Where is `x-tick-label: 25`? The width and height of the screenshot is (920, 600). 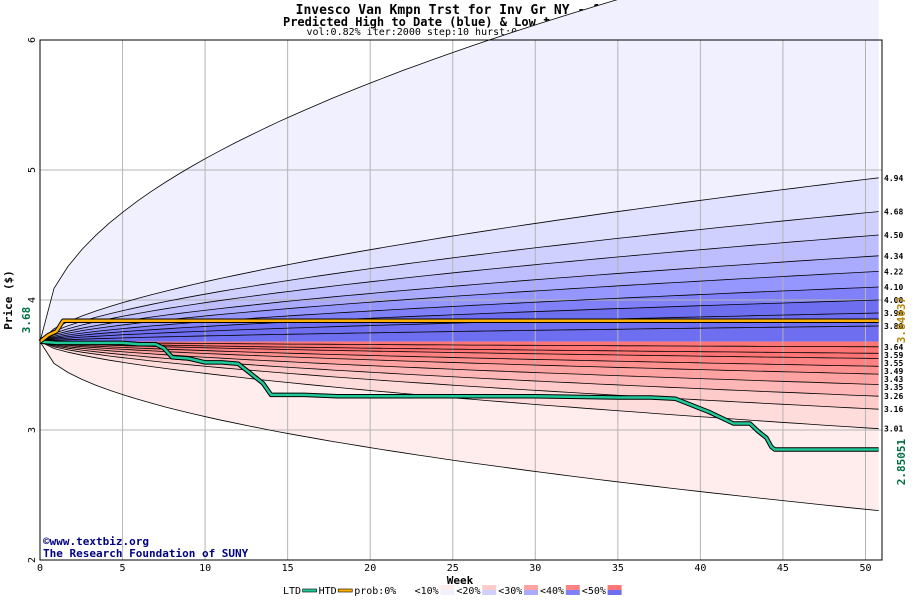
x-tick-label: 25 is located at coordinates (453, 568).